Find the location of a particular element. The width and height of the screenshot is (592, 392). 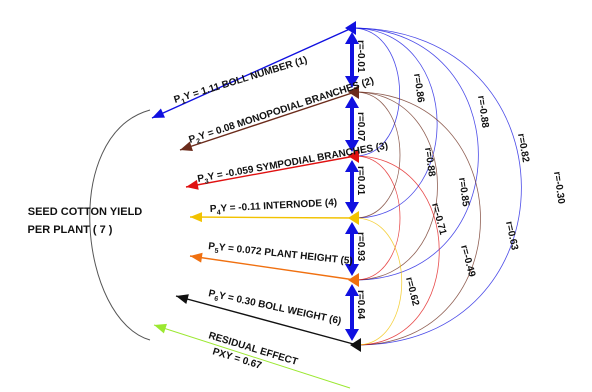

adjacent-r-2-3: r=0.07 is located at coordinates (360, 127).